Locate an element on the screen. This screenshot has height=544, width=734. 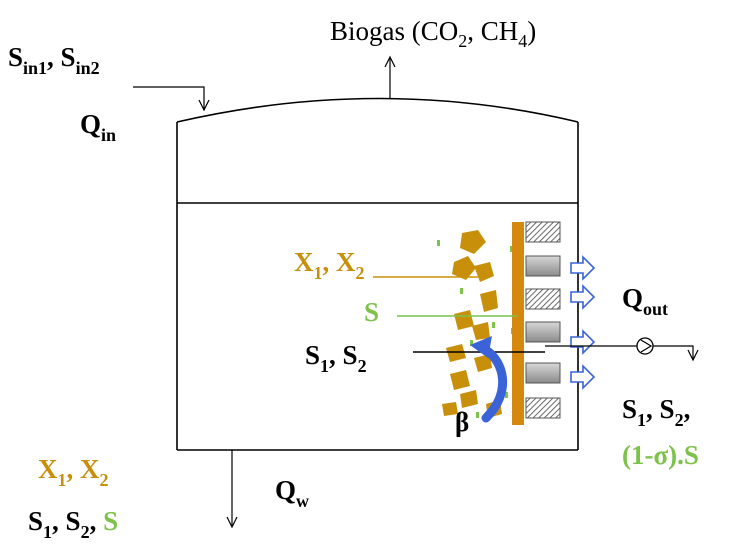
beta-recirculation-arrow is located at coordinates (488, 379).